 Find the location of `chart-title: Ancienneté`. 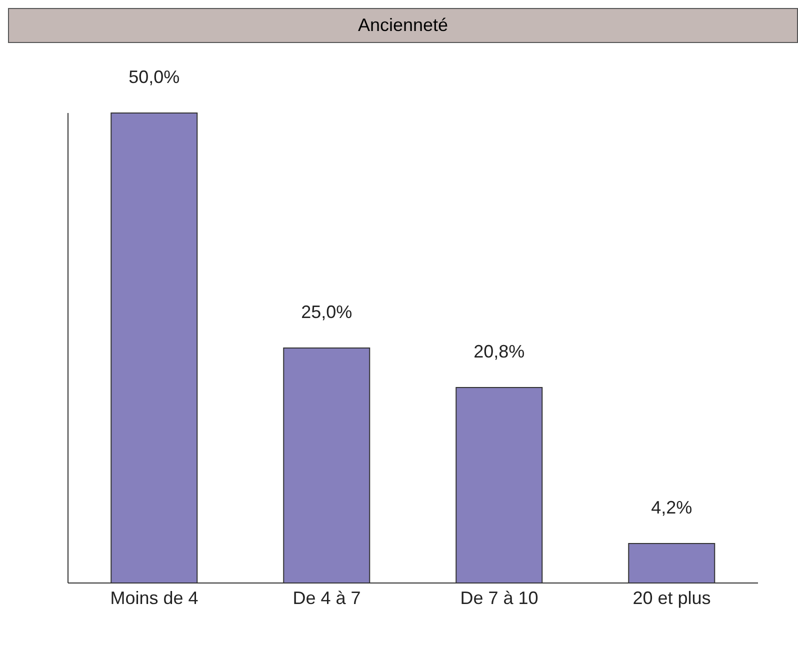

chart-title: Ancienneté is located at coordinates (403, 25).